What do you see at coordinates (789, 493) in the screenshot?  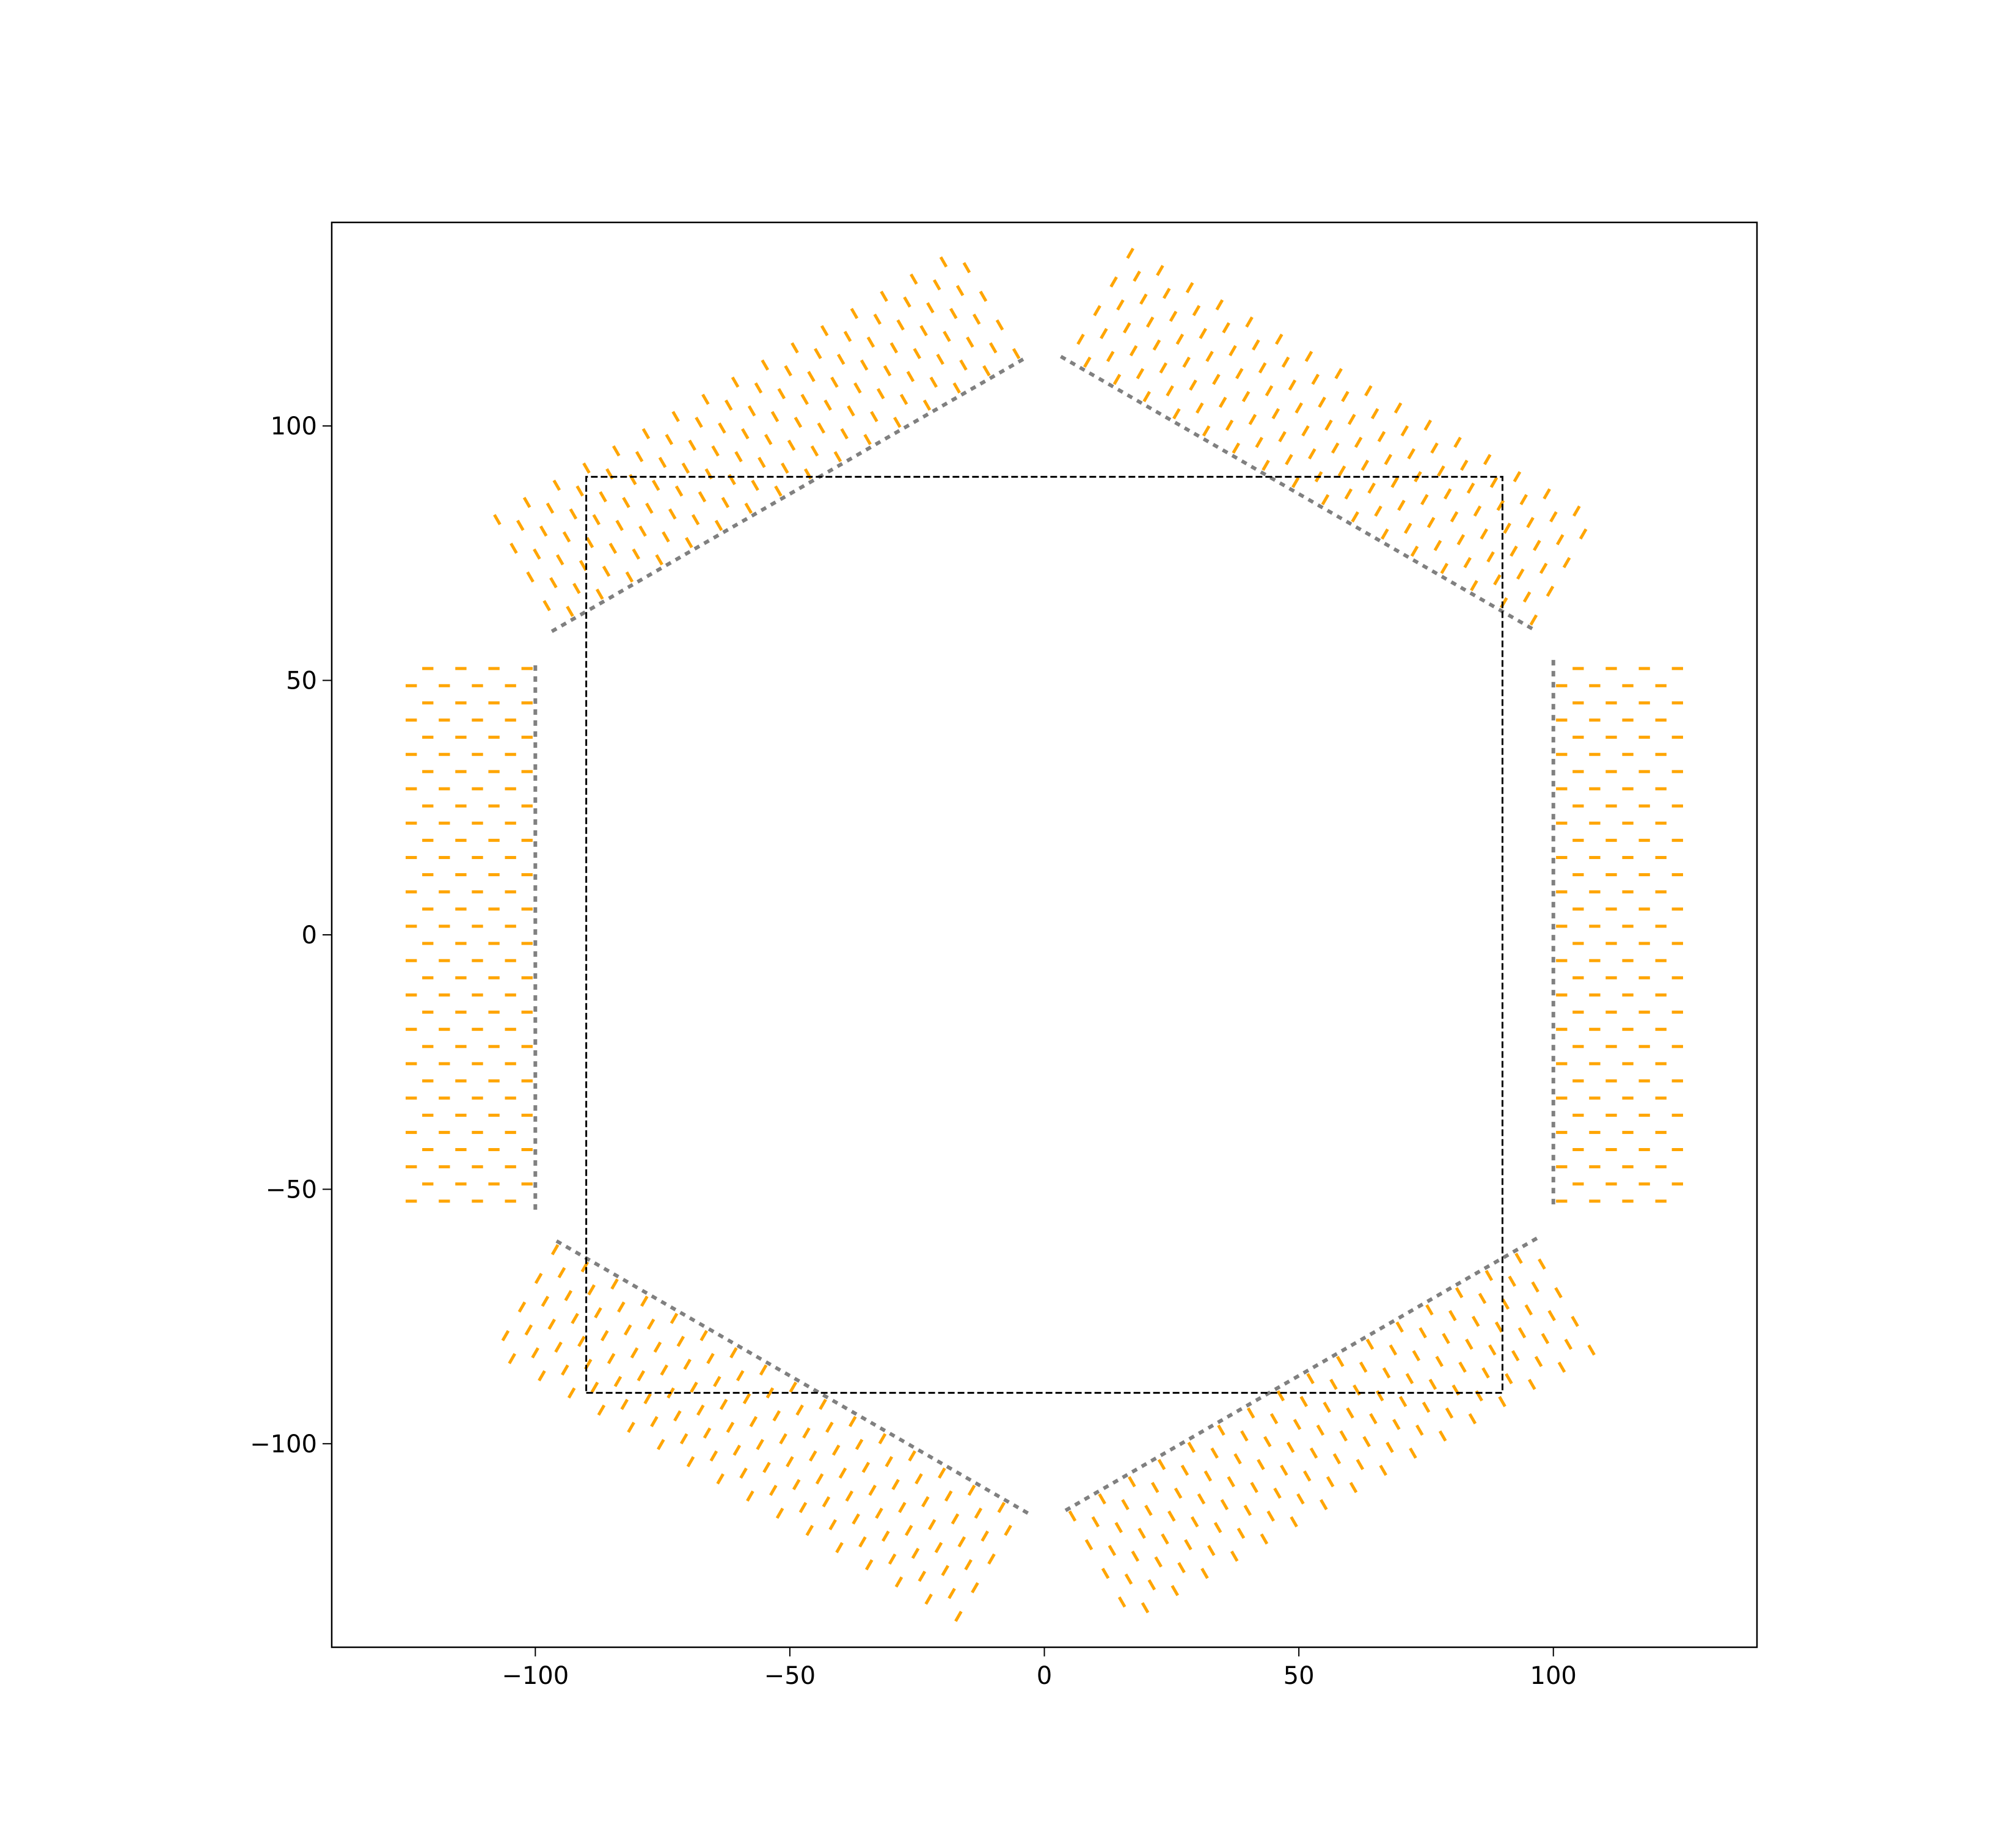 I see `module-inner-boundary` at bounding box center [789, 493].